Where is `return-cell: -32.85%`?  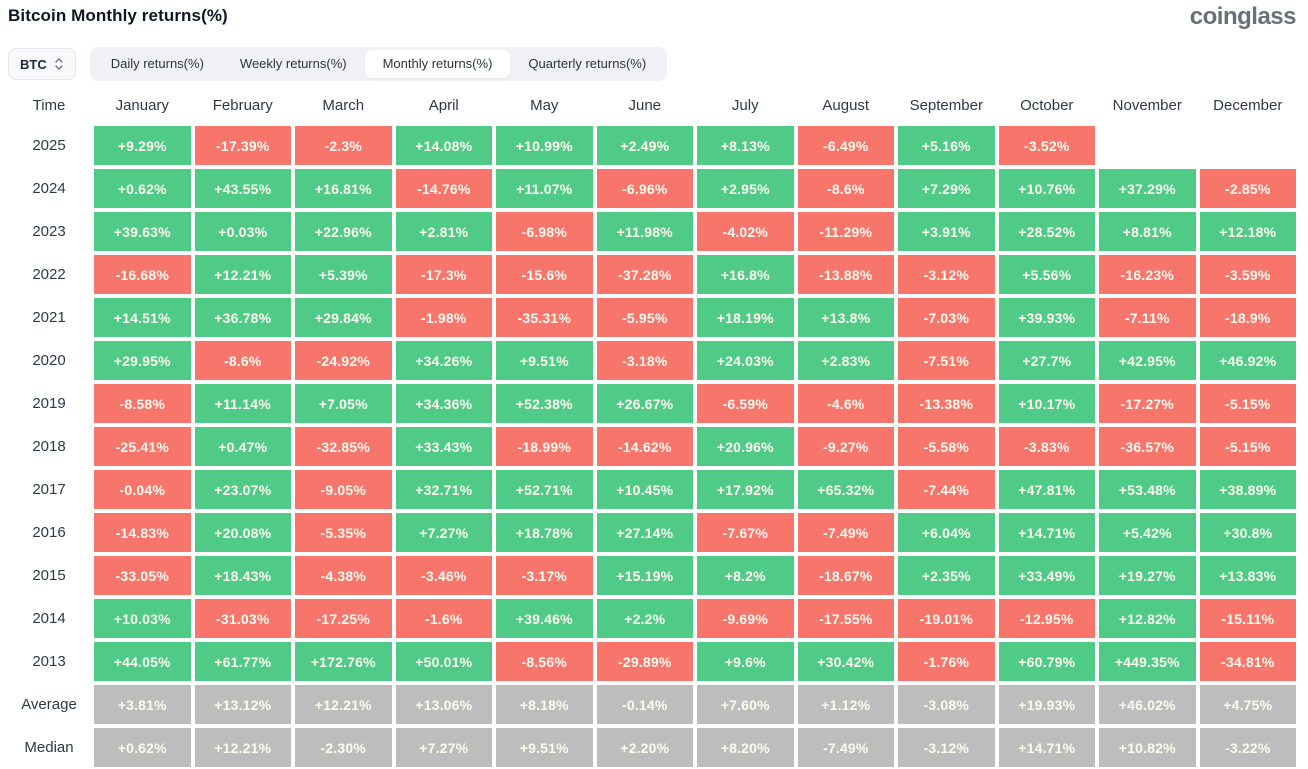 return-cell: -32.85% is located at coordinates (343, 446).